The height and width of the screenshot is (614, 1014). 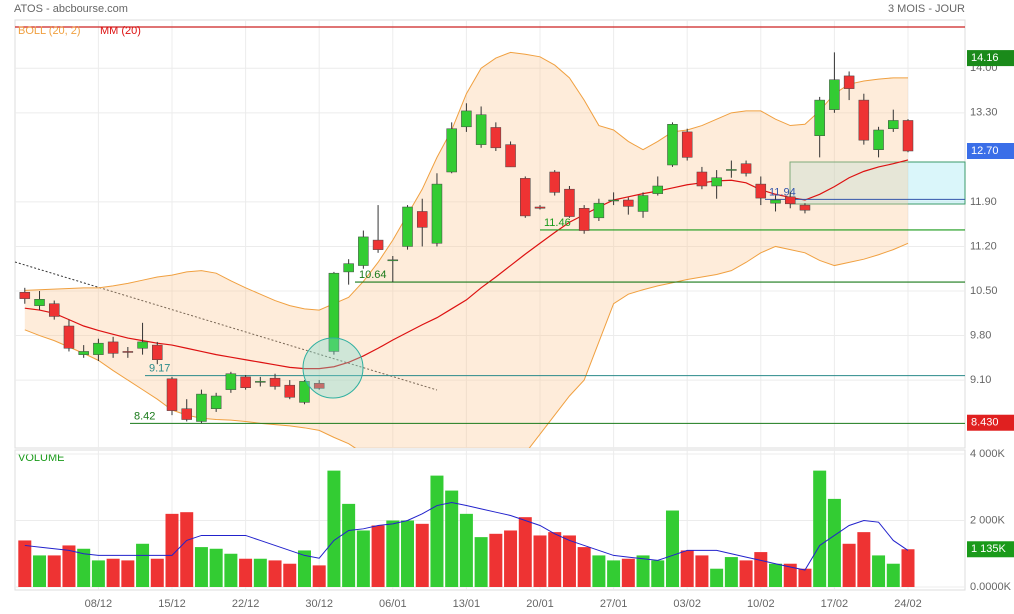 I want to click on volume-tag, so click(x=990, y=549).